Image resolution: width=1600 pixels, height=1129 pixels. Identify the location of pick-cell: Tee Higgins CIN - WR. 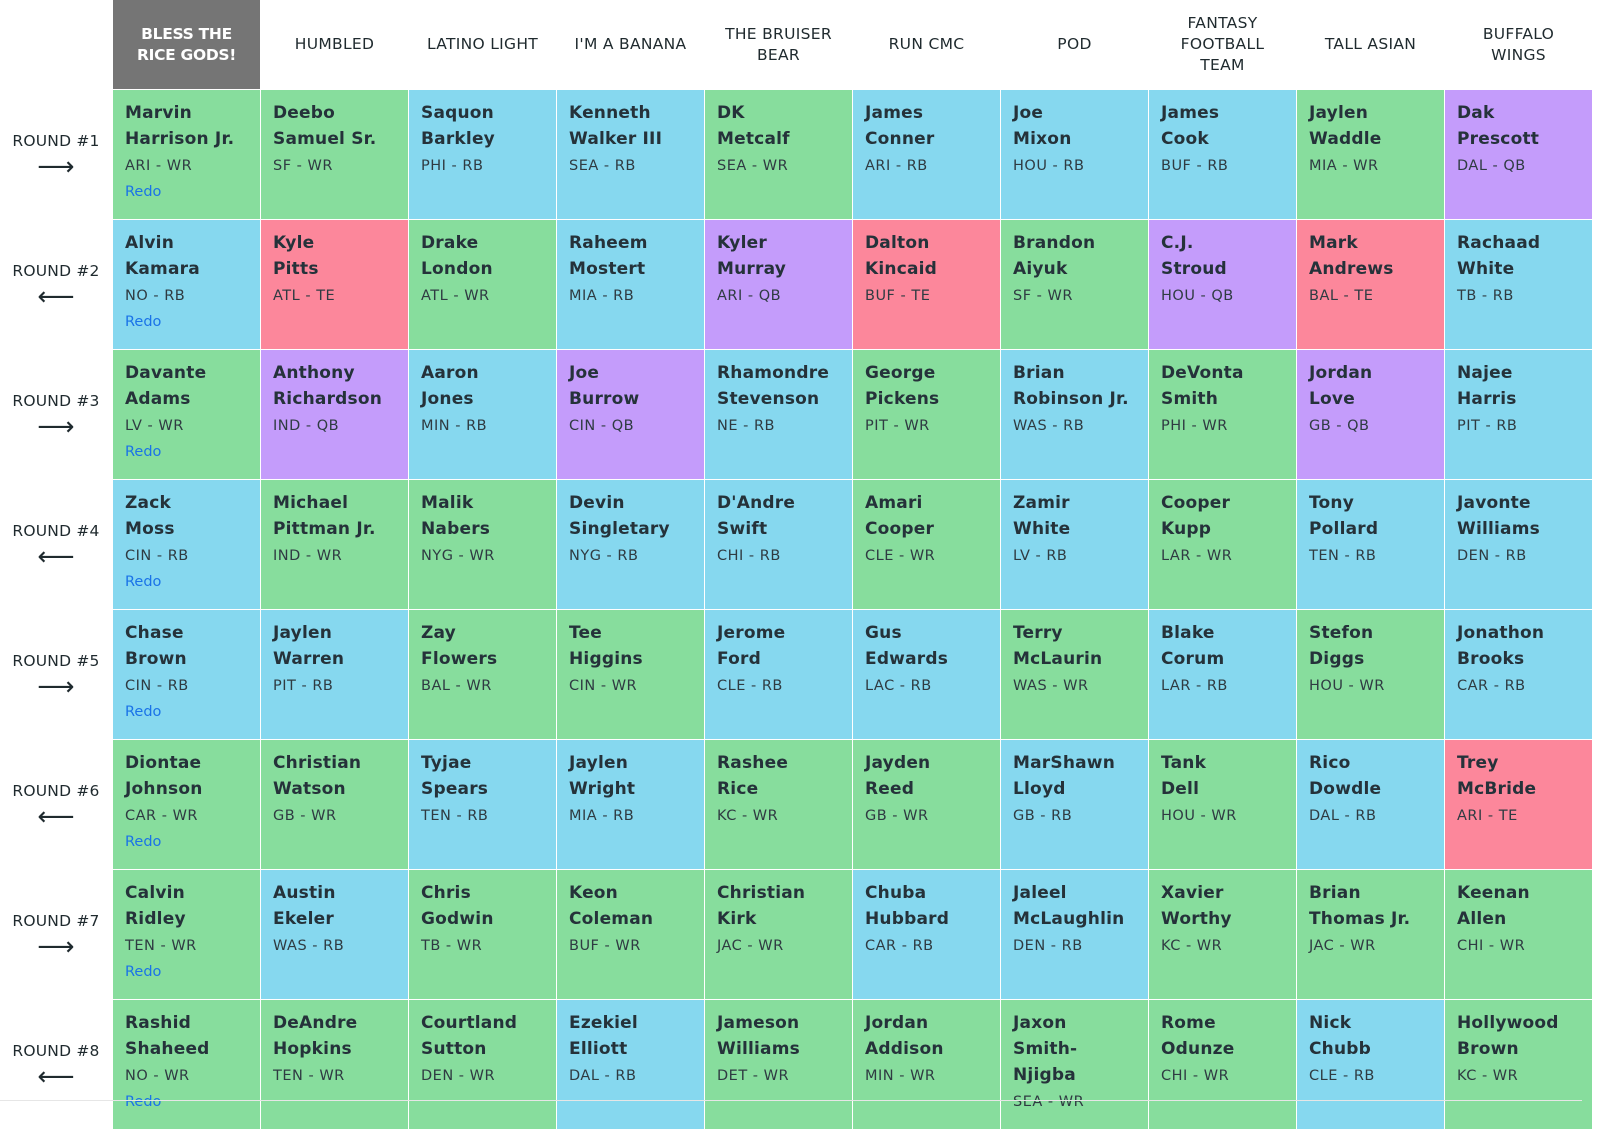
(630, 674).